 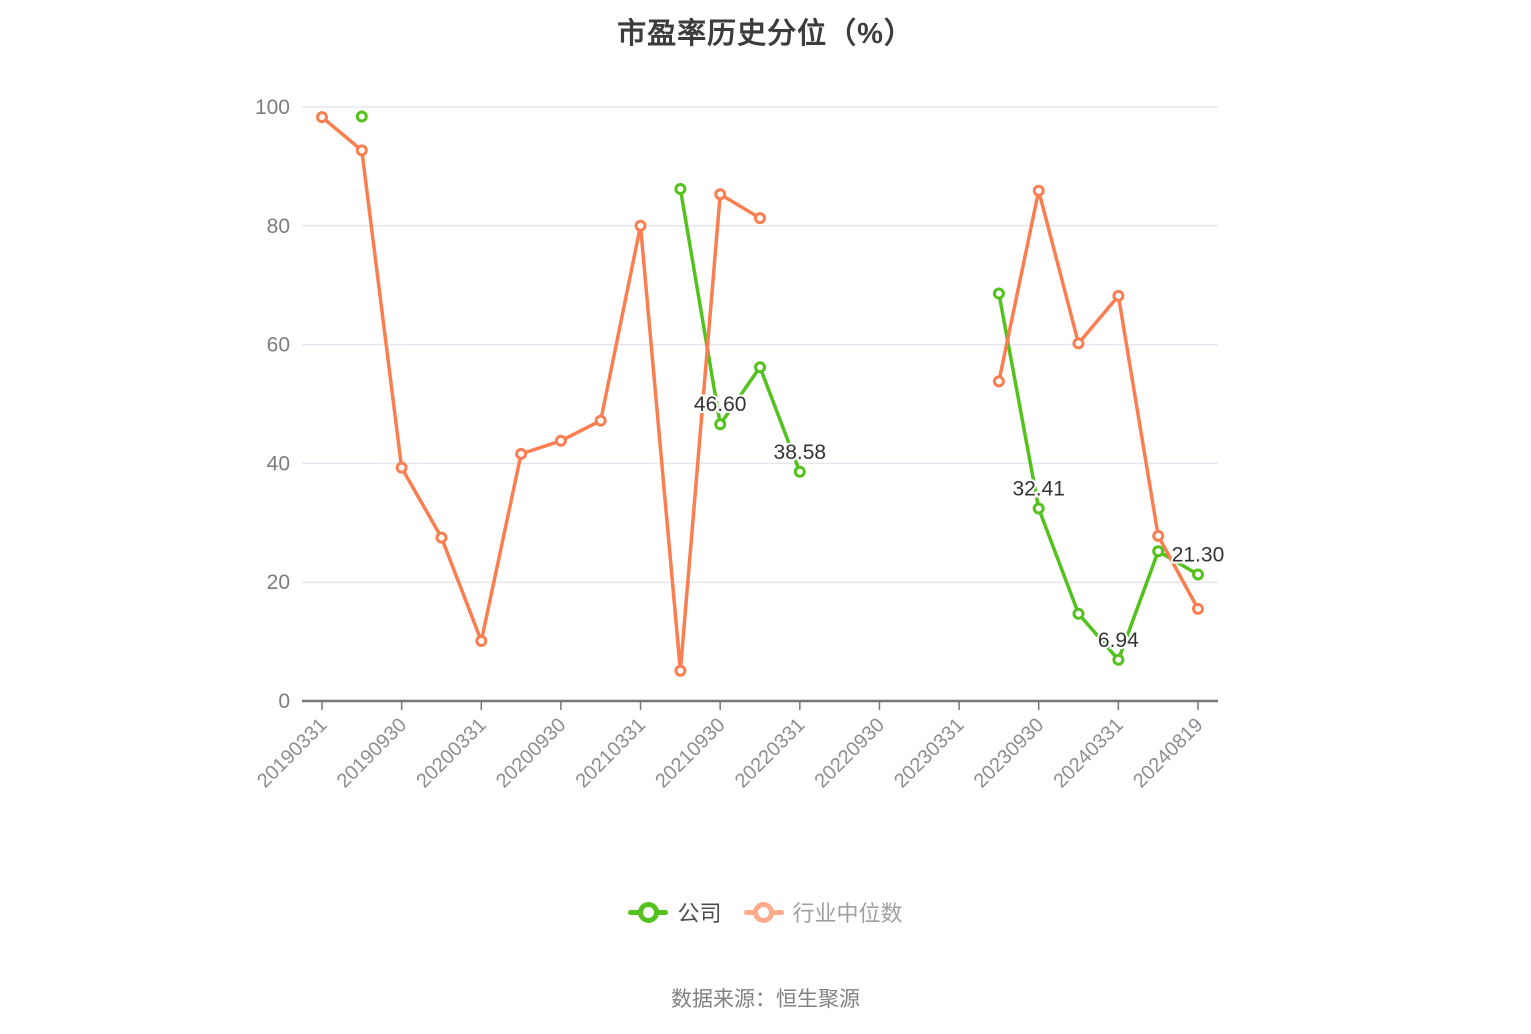 What do you see at coordinates (278, 463) in the screenshot?
I see `y-axis-label: 40` at bounding box center [278, 463].